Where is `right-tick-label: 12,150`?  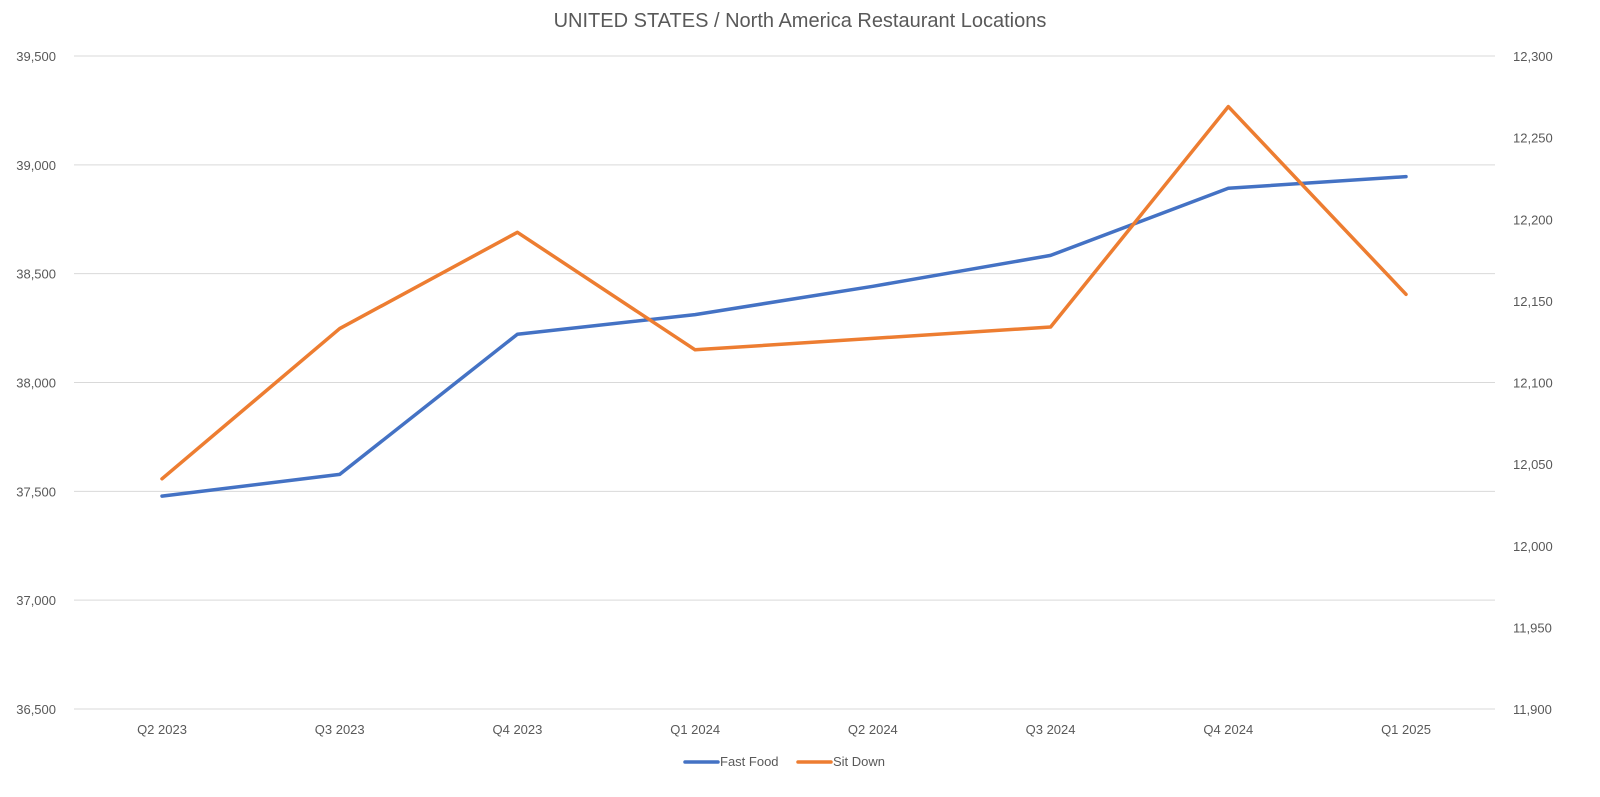 right-tick-label: 12,150 is located at coordinates (1533, 301).